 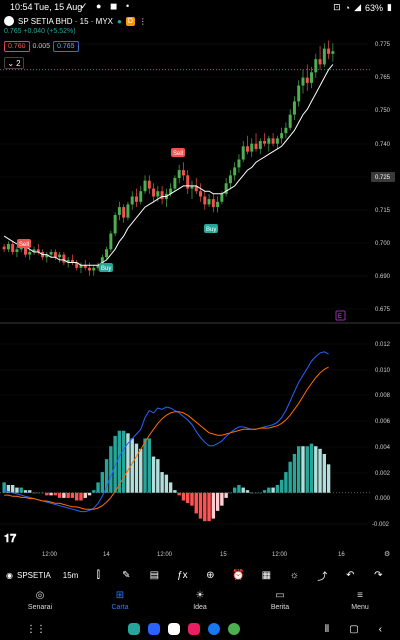 I want to click on battery-icon: ▮, so click(x=389, y=7).